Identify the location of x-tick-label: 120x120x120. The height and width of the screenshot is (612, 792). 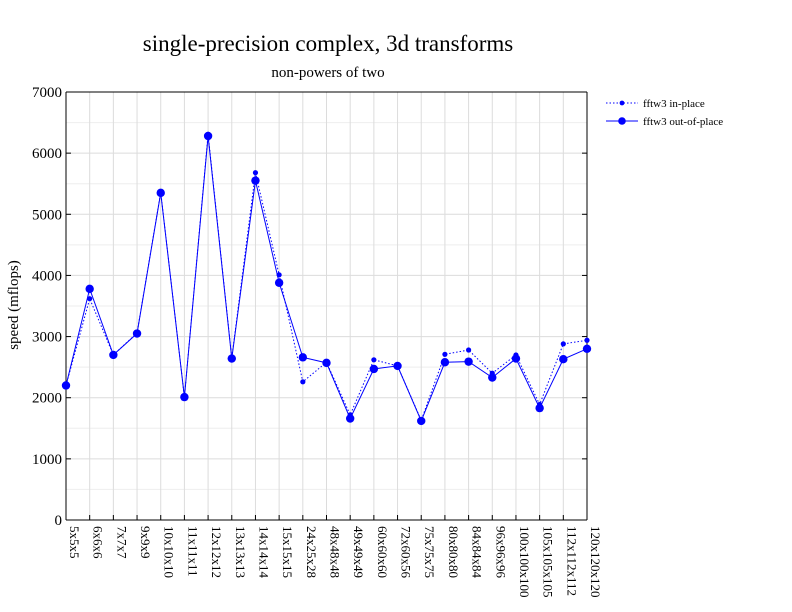
(595, 562).